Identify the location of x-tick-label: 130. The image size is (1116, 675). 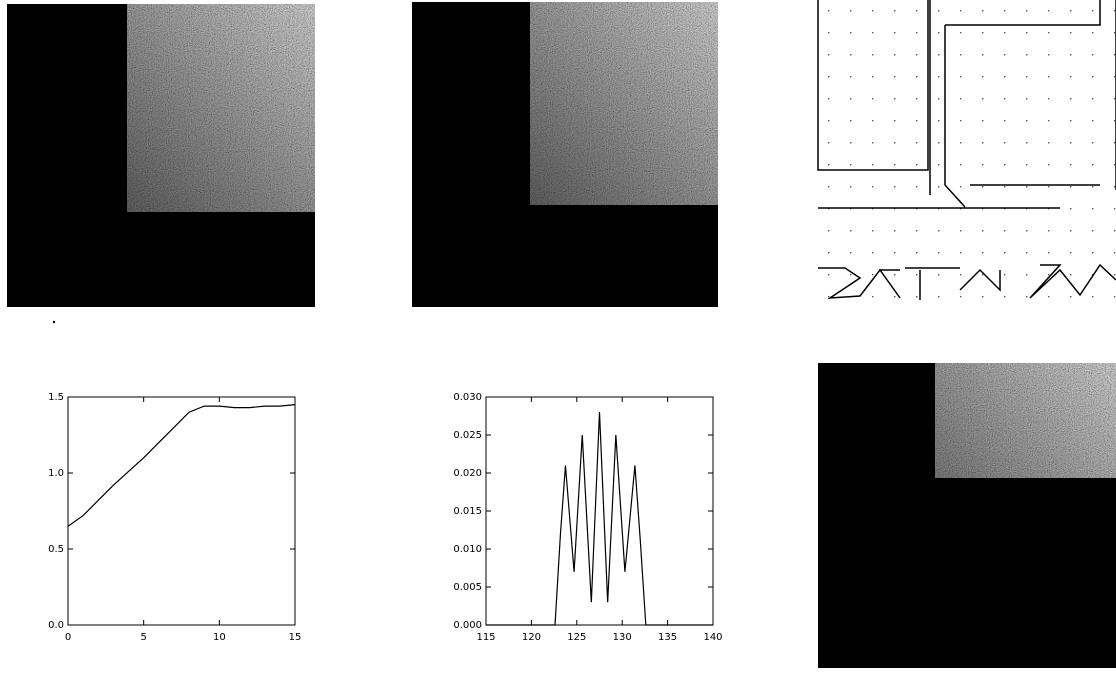
(622, 637).